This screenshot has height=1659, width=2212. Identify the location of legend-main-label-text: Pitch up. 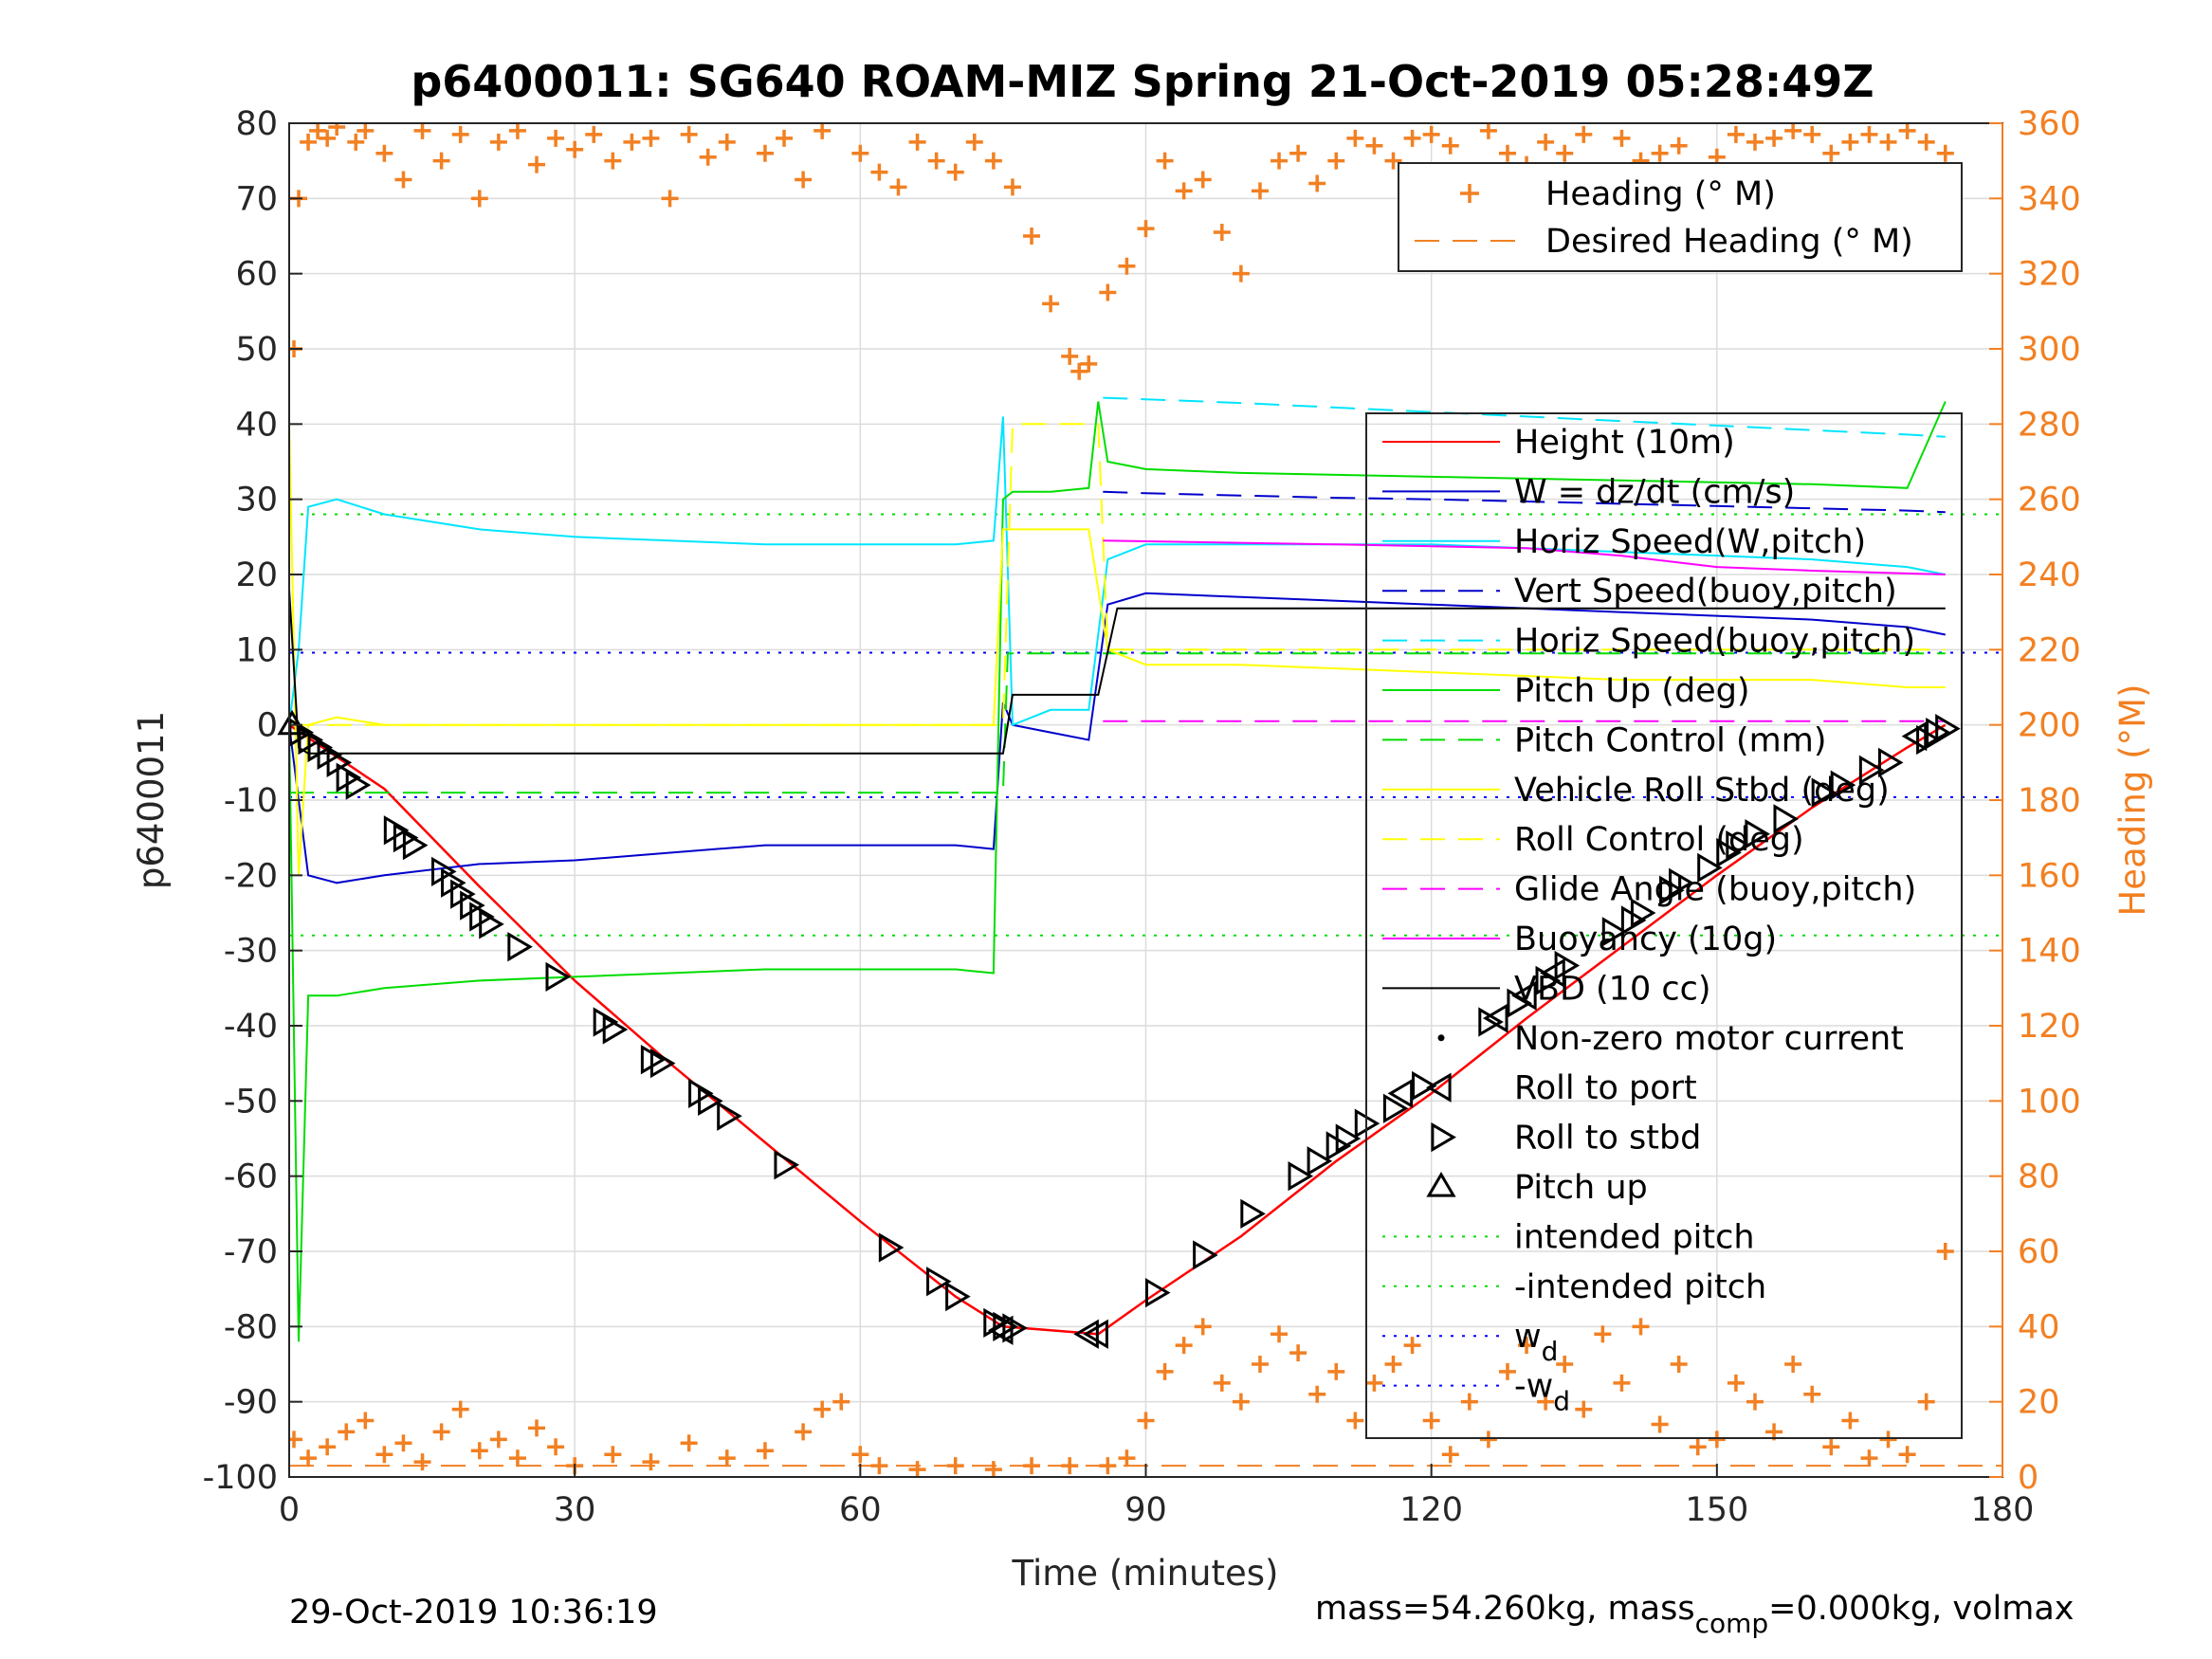
(1581, 1188).